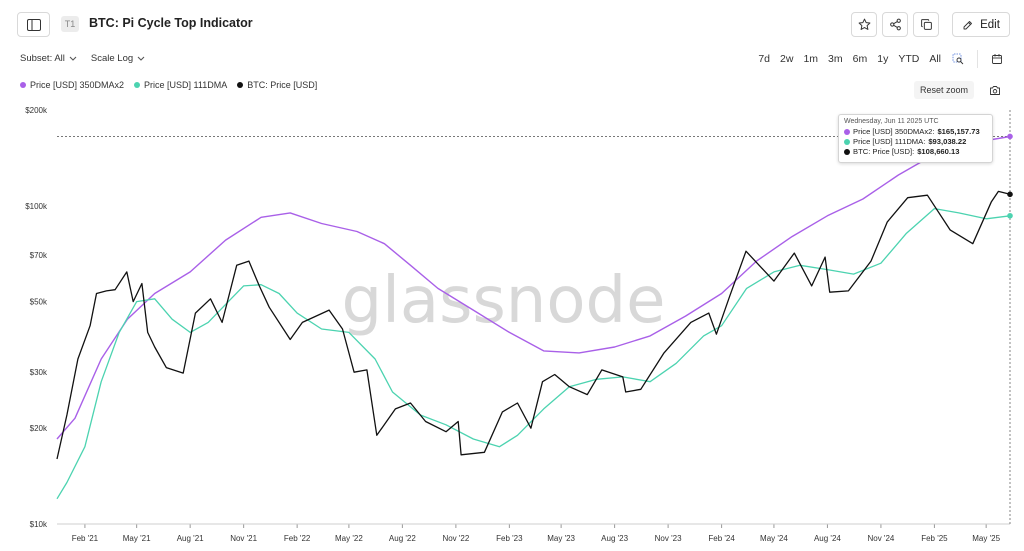  Describe the element at coordinates (986, 538) in the screenshot. I see `x-tick-label: May '25` at that location.